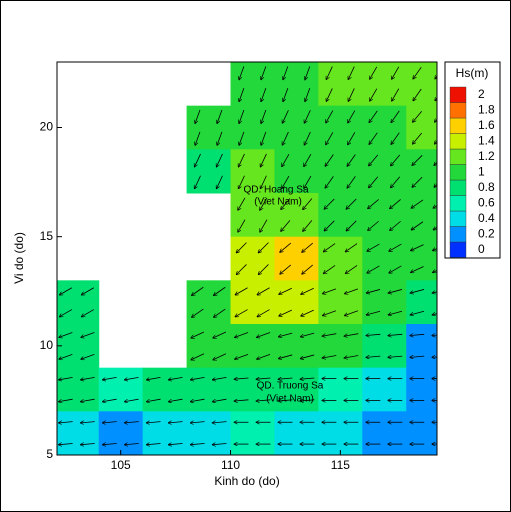 The width and height of the screenshot is (511, 512). What do you see at coordinates (290, 386) in the screenshot?
I see `annotation: QD. Truong Sa` at bounding box center [290, 386].